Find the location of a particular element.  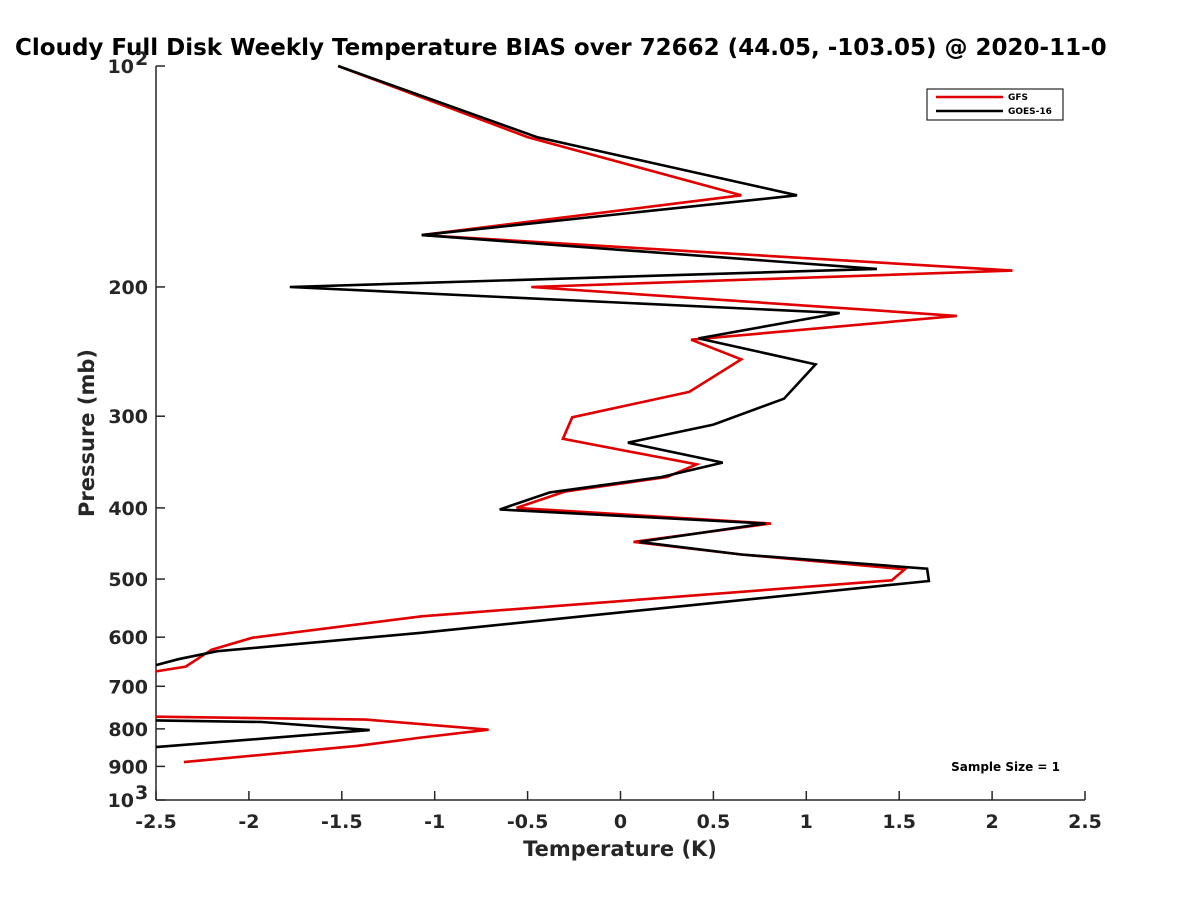

y-tick-label: 700 is located at coordinates (128, 687).